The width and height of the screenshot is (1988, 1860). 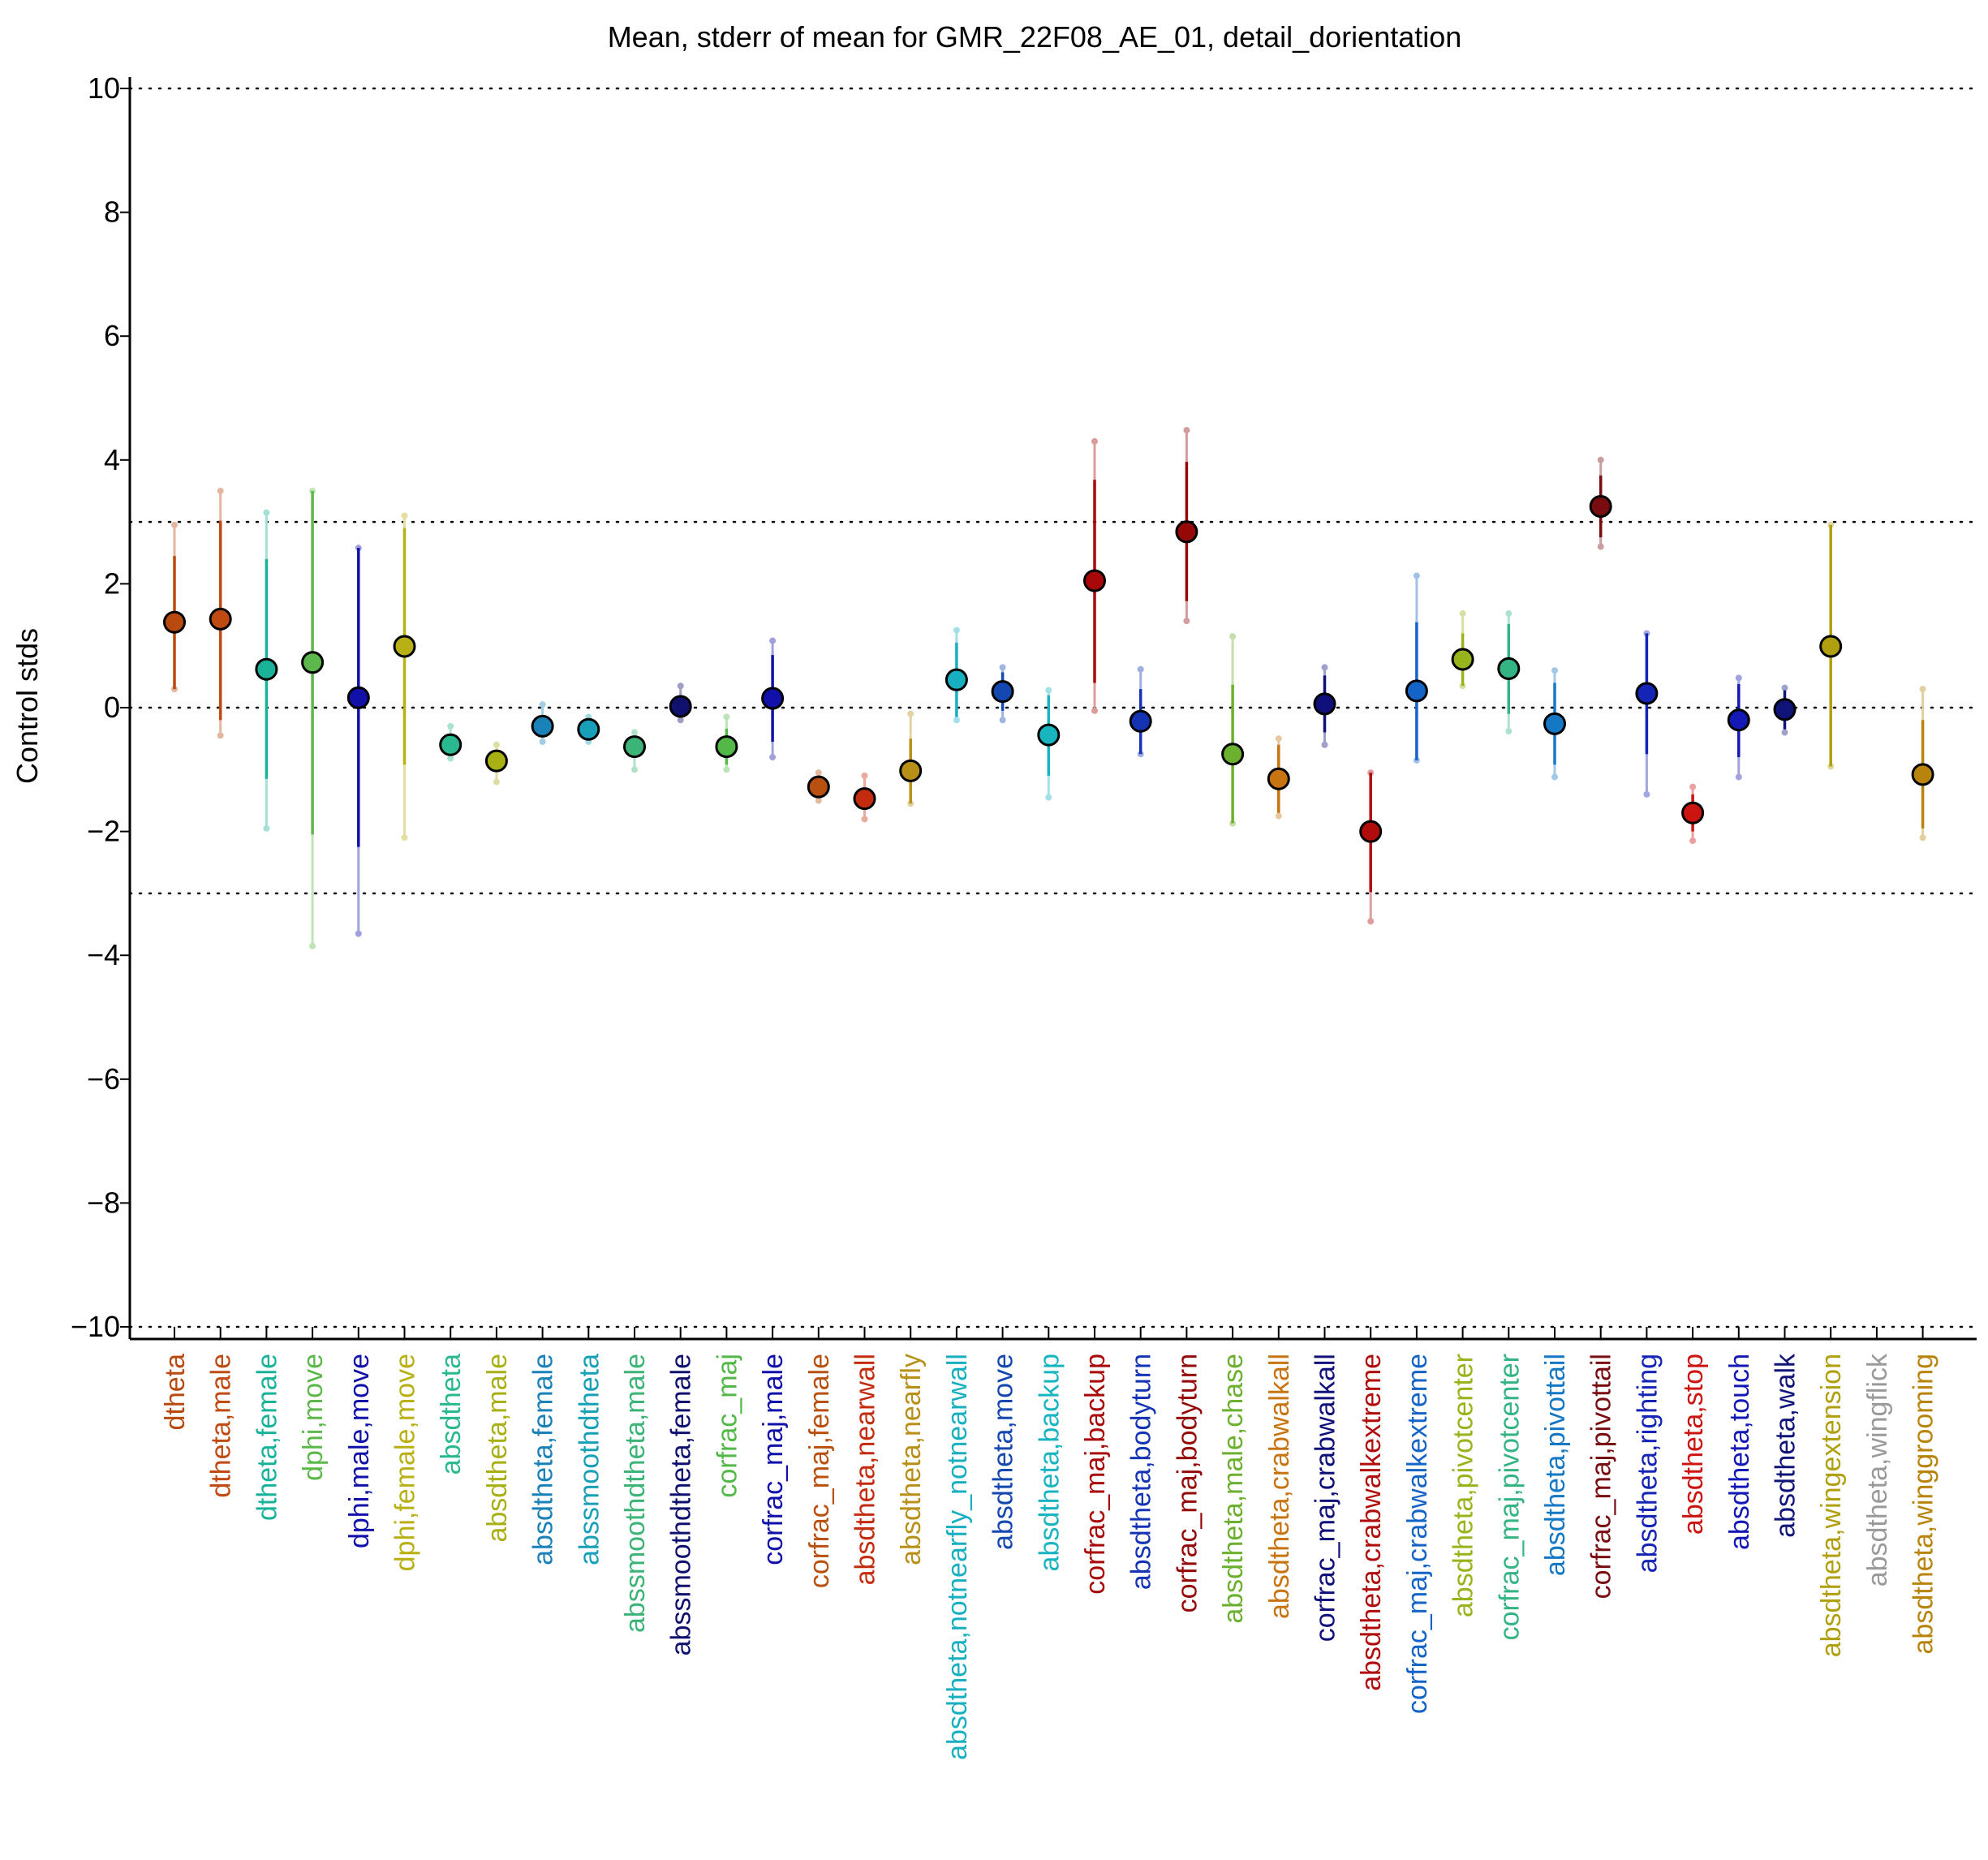 I want to click on category-label: dtheta,female, so click(x=267, y=1437).